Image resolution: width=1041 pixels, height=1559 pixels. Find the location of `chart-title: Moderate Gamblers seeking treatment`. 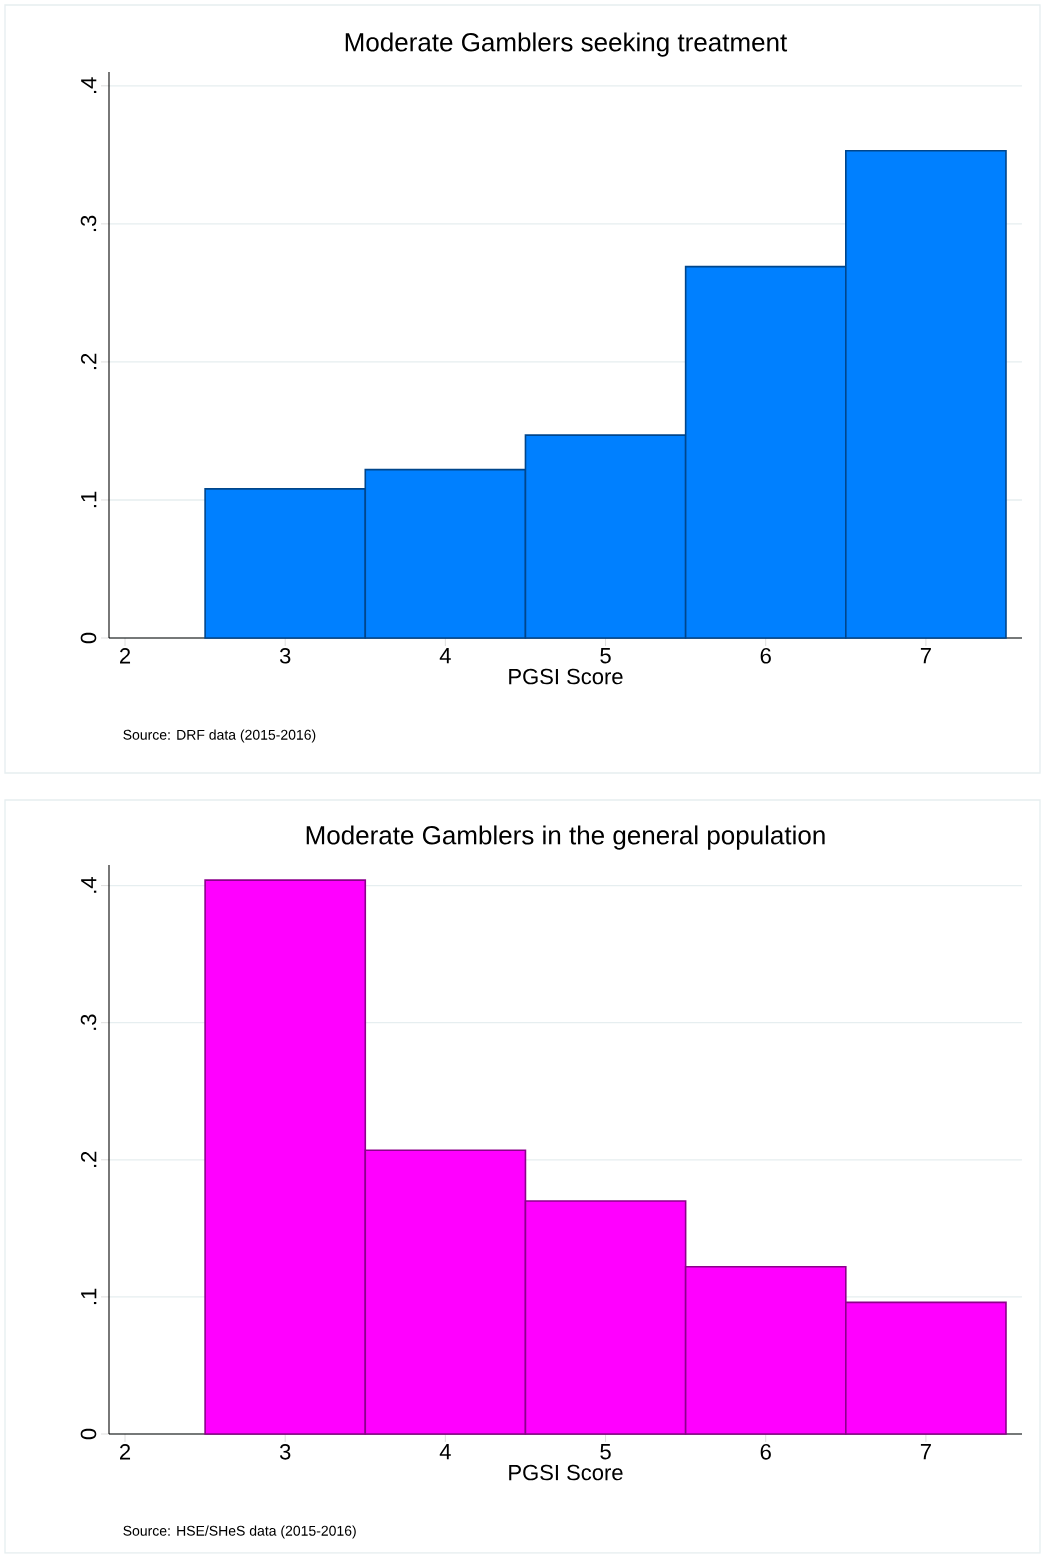

chart-title: Moderate Gamblers seeking treatment is located at coordinates (566, 44).